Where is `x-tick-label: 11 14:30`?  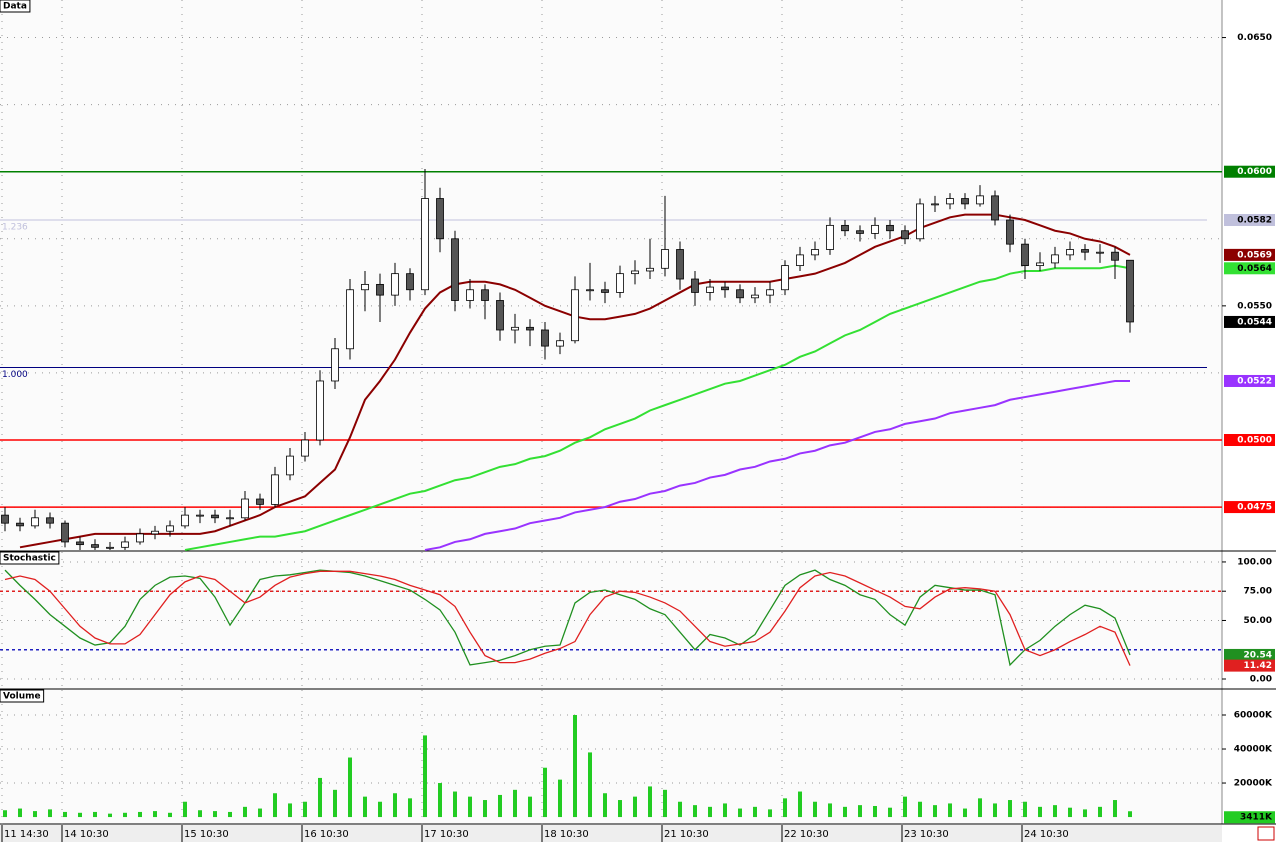
x-tick-label: 11 14:30 is located at coordinates (26, 834).